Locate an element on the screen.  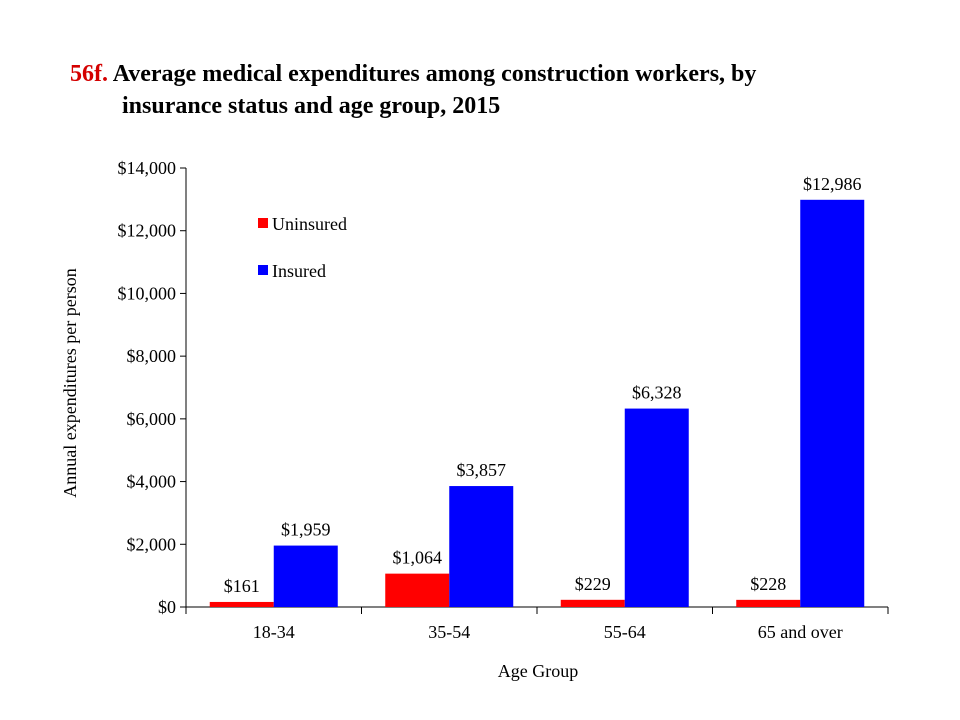
title-line-2: insurance status and age group, 2015 is located at coordinates (311, 106).